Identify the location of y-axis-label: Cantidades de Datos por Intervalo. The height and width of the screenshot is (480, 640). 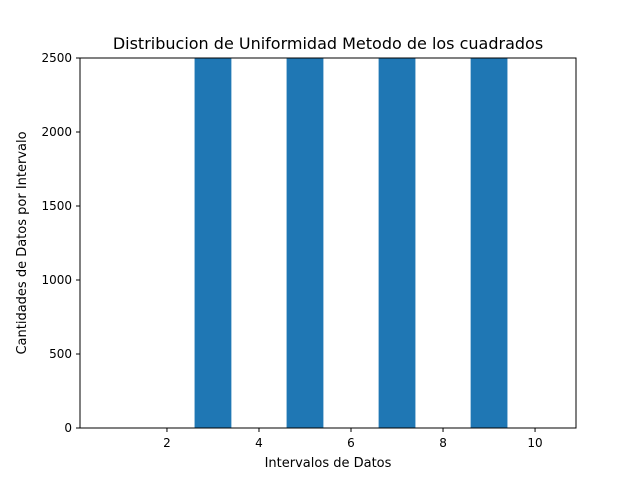
(22, 242).